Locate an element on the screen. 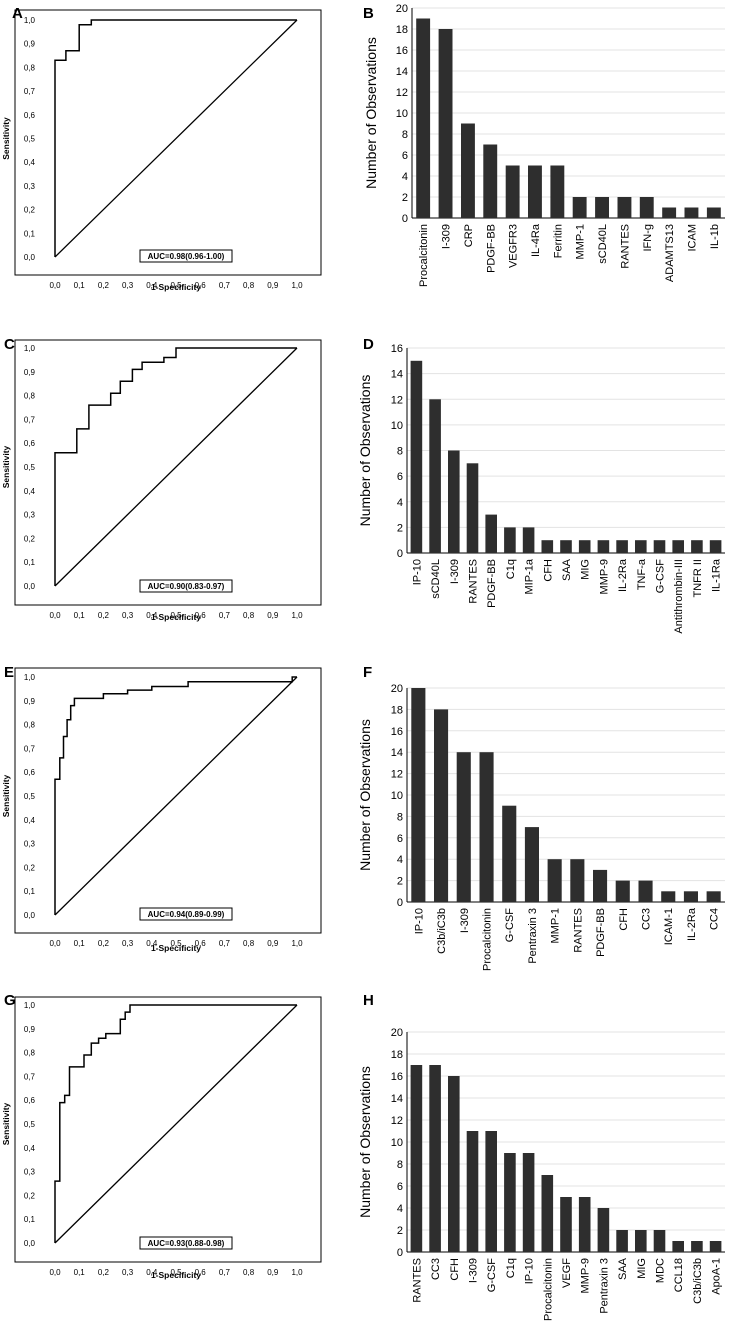  roc-g-diagonal is located at coordinates (176, 1124).